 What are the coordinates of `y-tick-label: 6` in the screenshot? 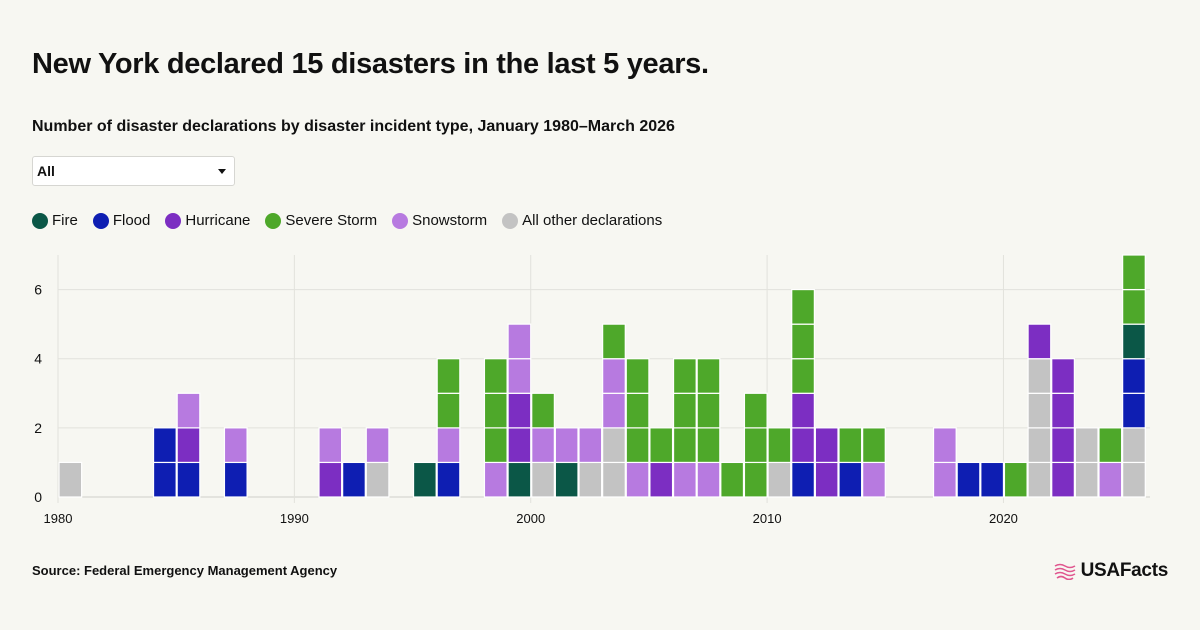 It's located at (38, 290).